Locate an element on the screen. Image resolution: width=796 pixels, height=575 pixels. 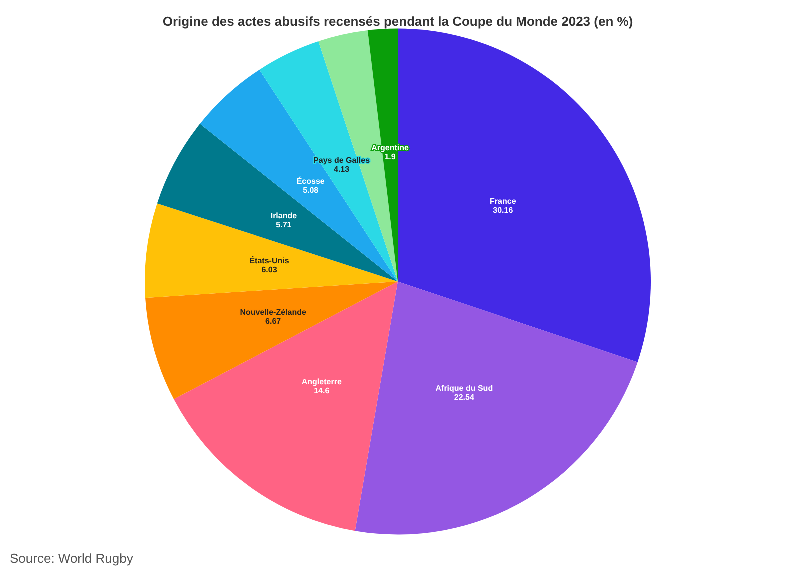
slice-label: Argentine is located at coordinates (391, 147).